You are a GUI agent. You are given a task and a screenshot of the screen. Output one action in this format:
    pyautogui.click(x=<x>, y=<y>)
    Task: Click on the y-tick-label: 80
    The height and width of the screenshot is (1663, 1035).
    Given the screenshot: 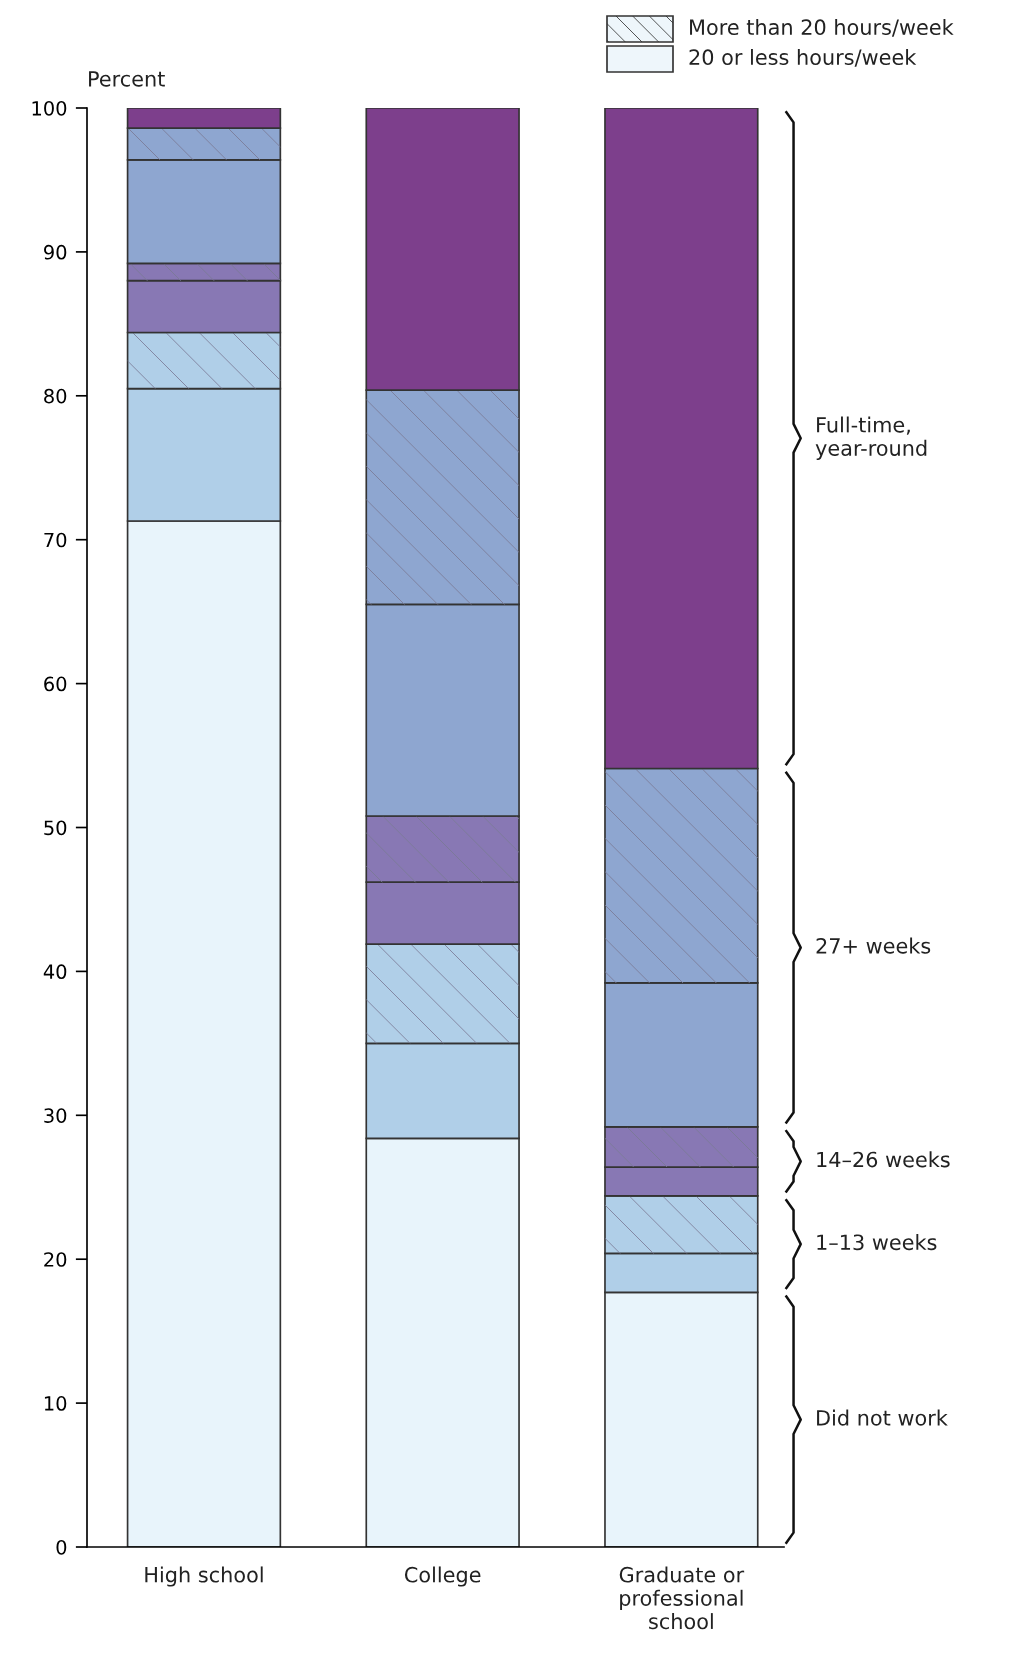 What is the action you would take?
    pyautogui.click(x=55, y=396)
    